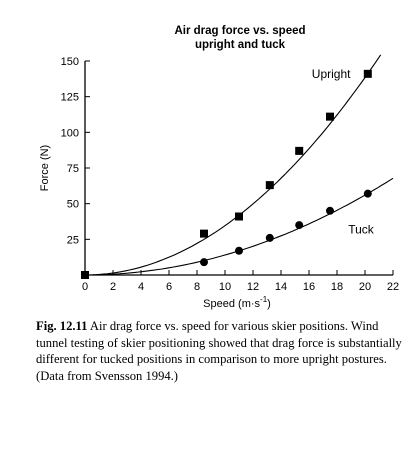 Image resolution: width=407 pixels, height=449 pixels. Describe the element at coordinates (231, 304) in the screenshot. I see `x-axis-label-main: Speed (m·s` at that location.